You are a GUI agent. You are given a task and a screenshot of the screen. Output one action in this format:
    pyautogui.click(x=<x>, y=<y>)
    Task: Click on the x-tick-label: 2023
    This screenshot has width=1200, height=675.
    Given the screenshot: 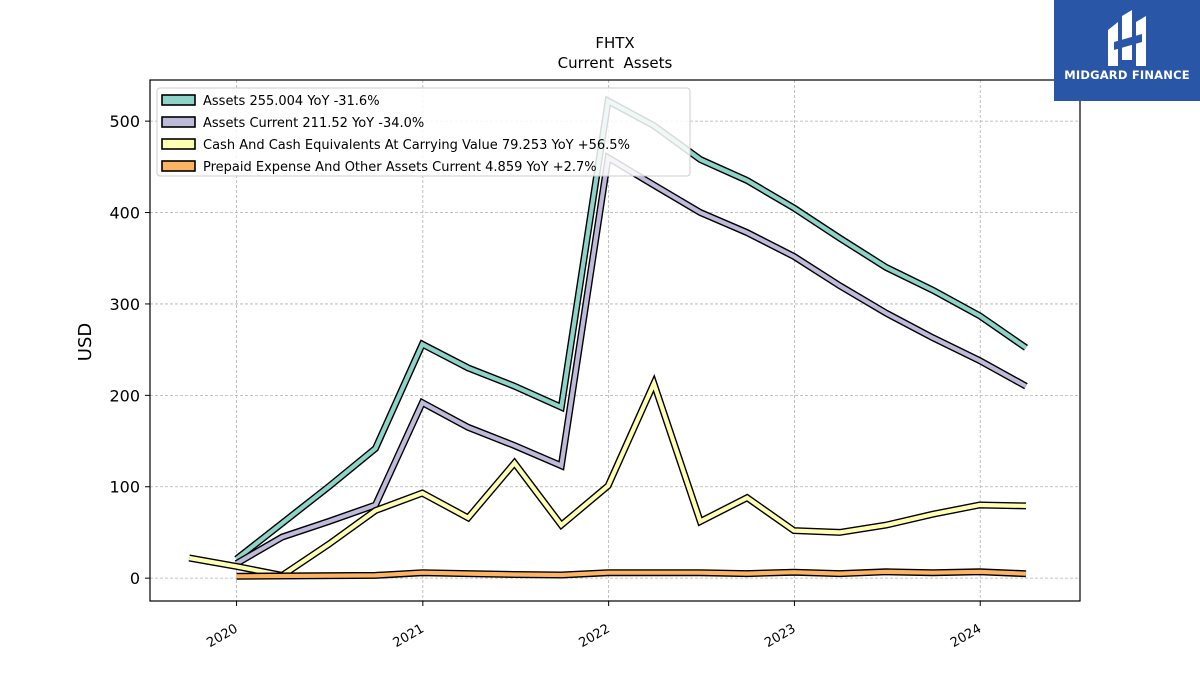 What is the action you would take?
    pyautogui.click(x=780, y=636)
    